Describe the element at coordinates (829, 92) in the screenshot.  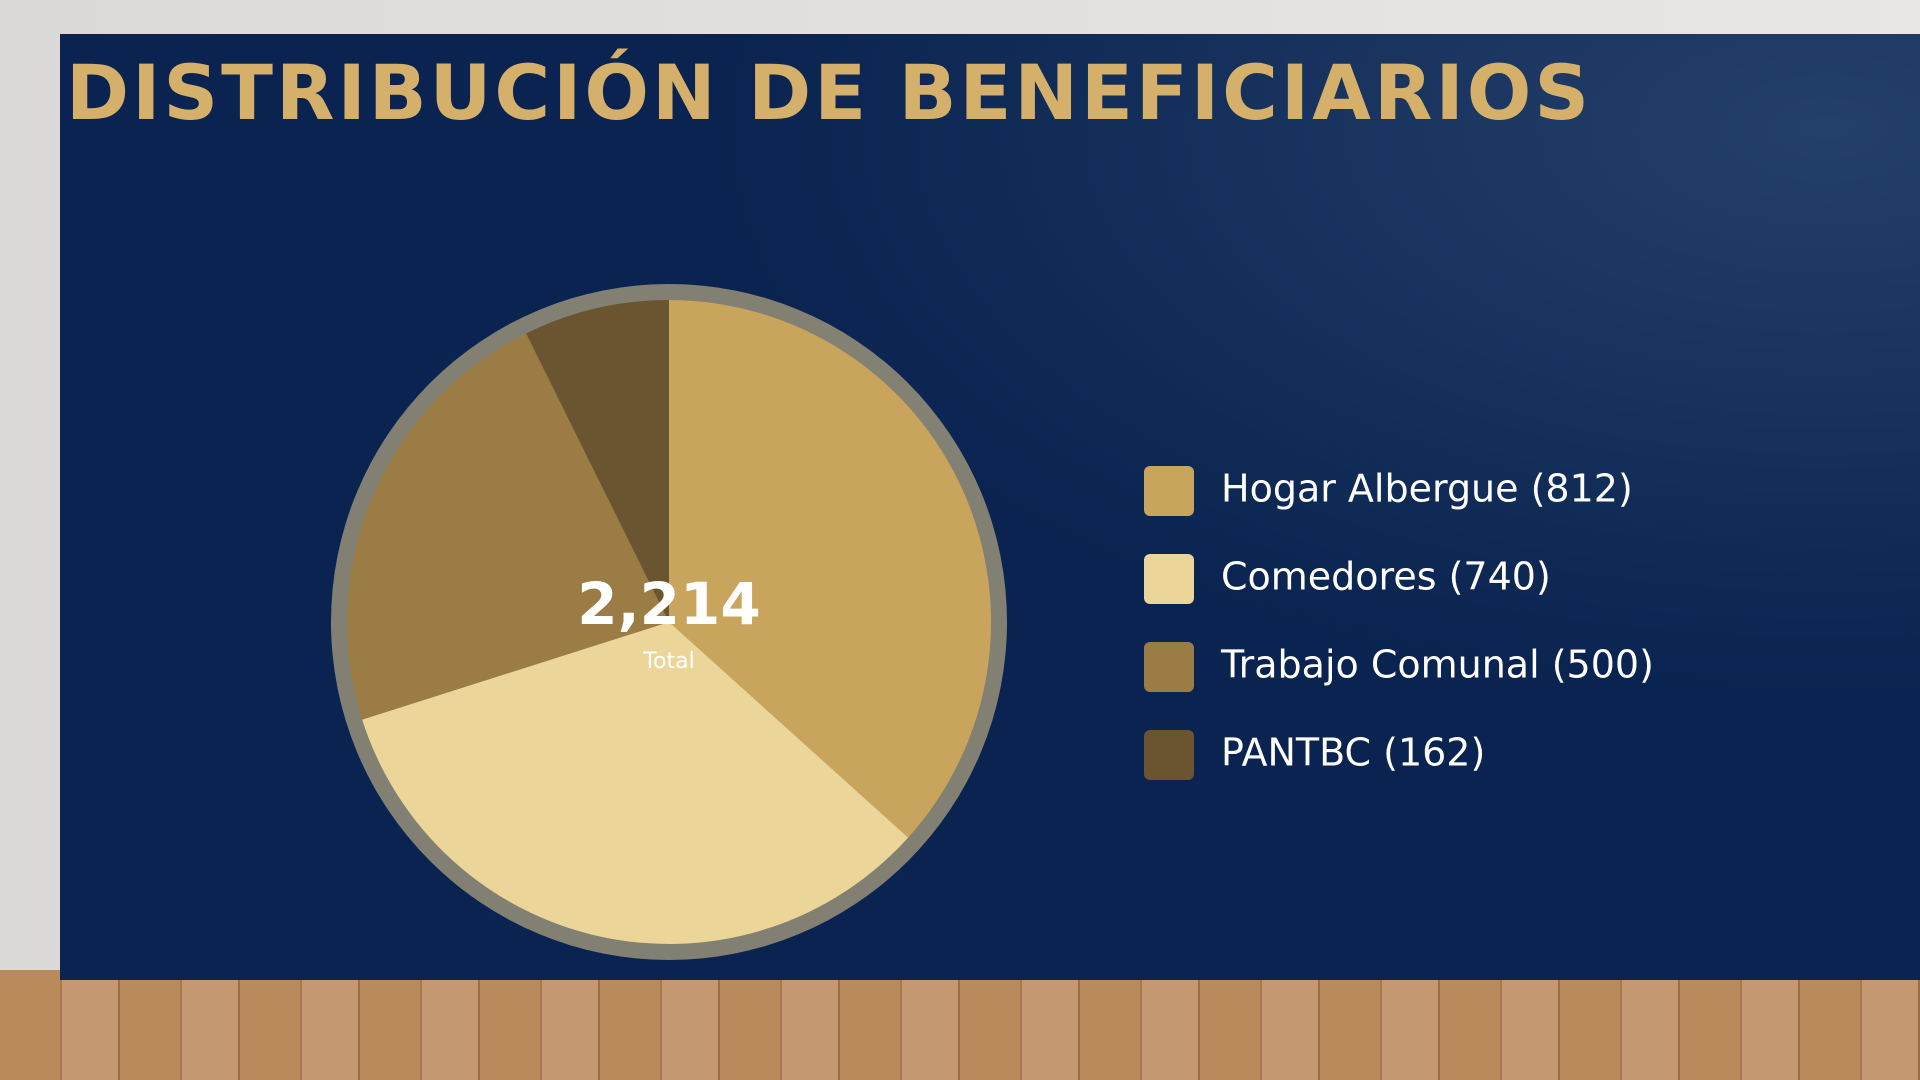
I see `chart-title: DISTRIBUCIÓN DE BENEFICIARIOS` at that location.